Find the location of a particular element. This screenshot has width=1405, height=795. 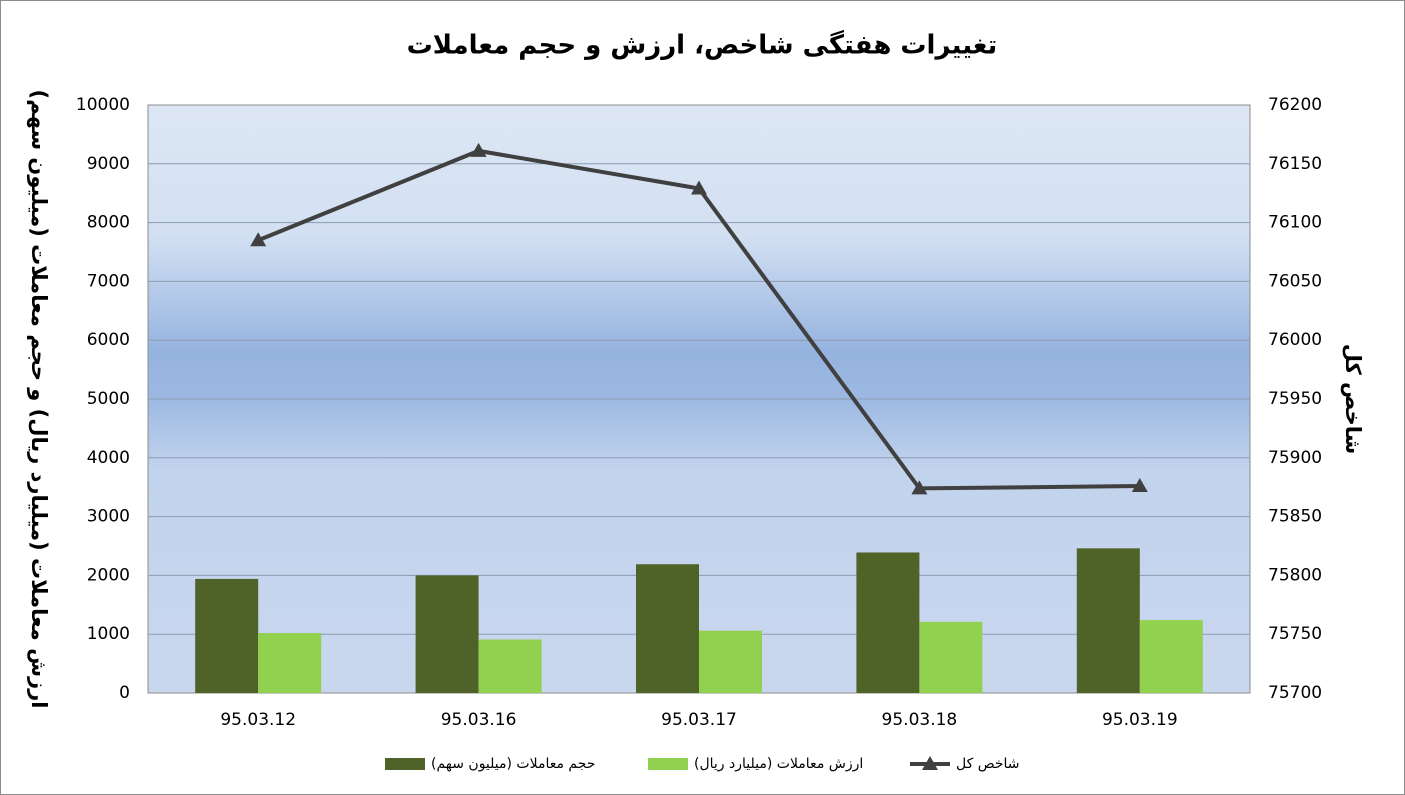

y2-tick-label: 76050 is located at coordinates (1295, 281).